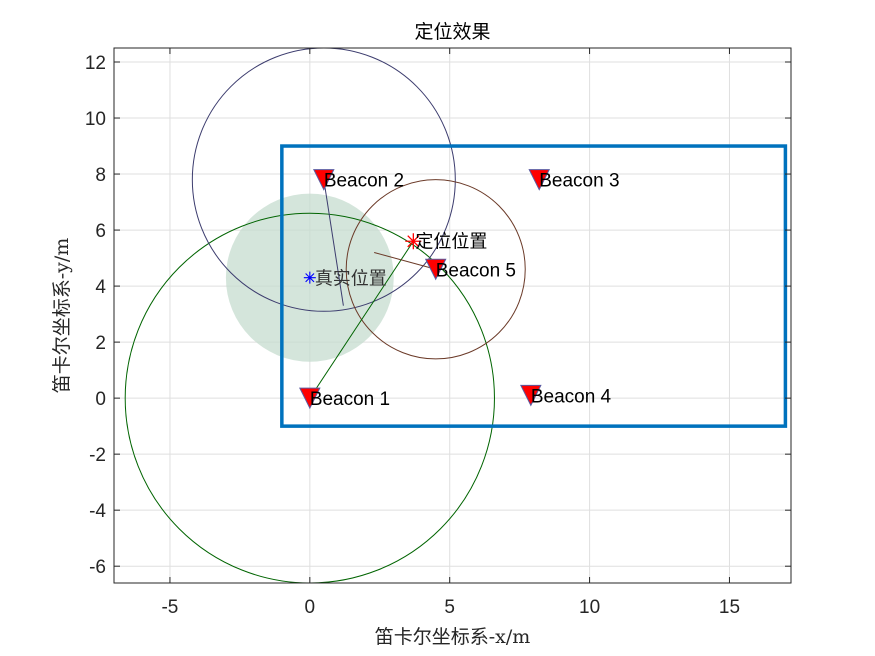 The width and height of the screenshot is (875, 656). What do you see at coordinates (95, 63) in the screenshot?
I see `y-tick-label-9: 12` at bounding box center [95, 63].